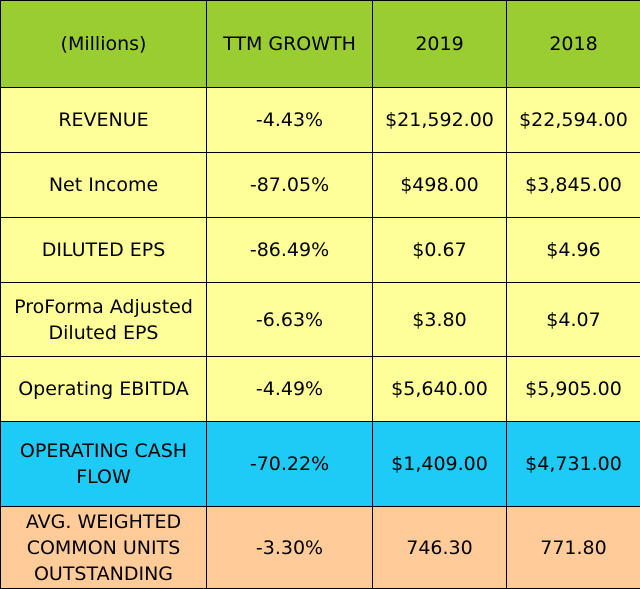 The image size is (640, 589). I want to click on value-2018-cell: 771.80, so click(573, 547).